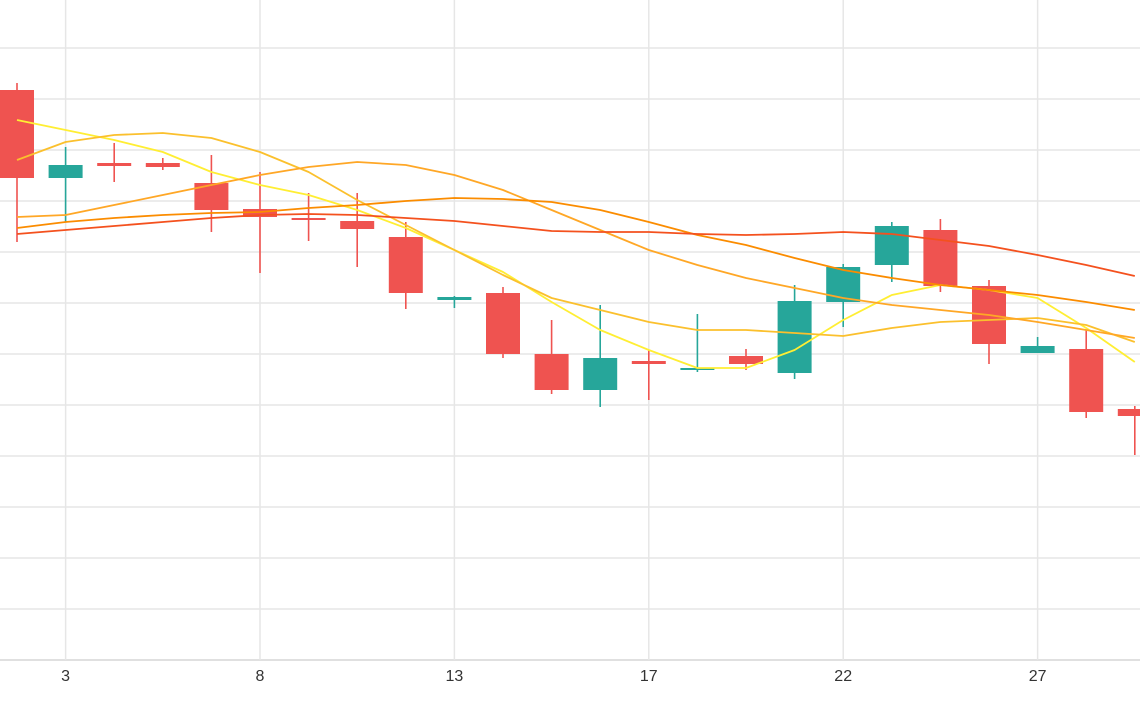 The width and height of the screenshot is (1140, 710). What do you see at coordinates (260, 676) in the screenshot?
I see `x-tick-label: 8` at bounding box center [260, 676].